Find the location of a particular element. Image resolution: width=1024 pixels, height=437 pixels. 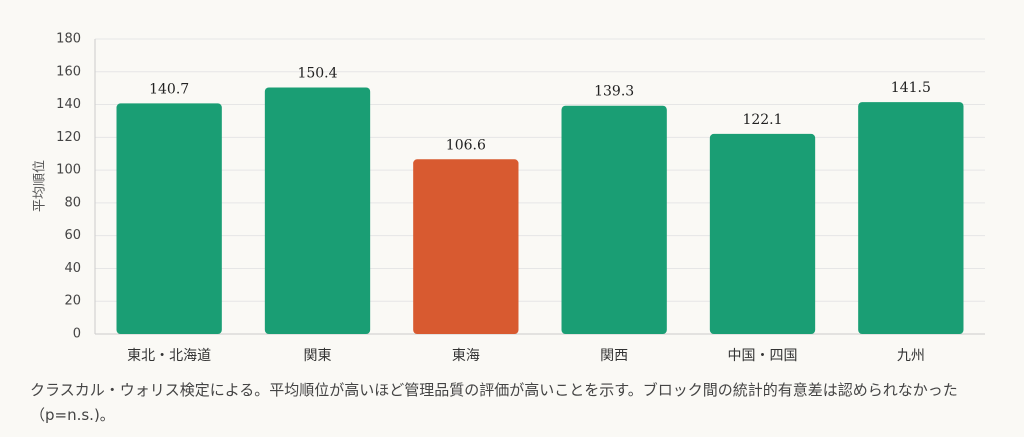

x-tick-label: 関西 is located at coordinates (614, 356).